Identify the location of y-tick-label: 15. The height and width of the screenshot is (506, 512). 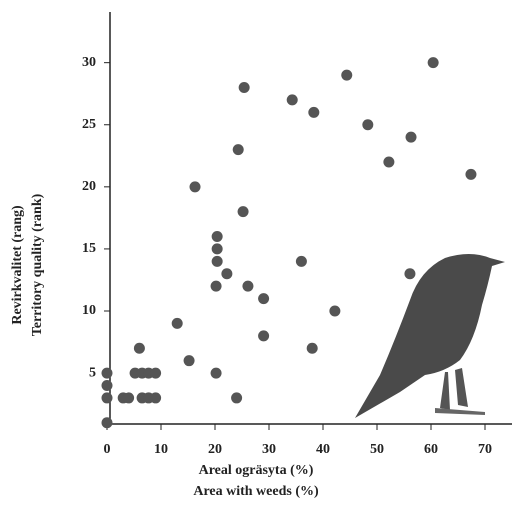
(89, 248).